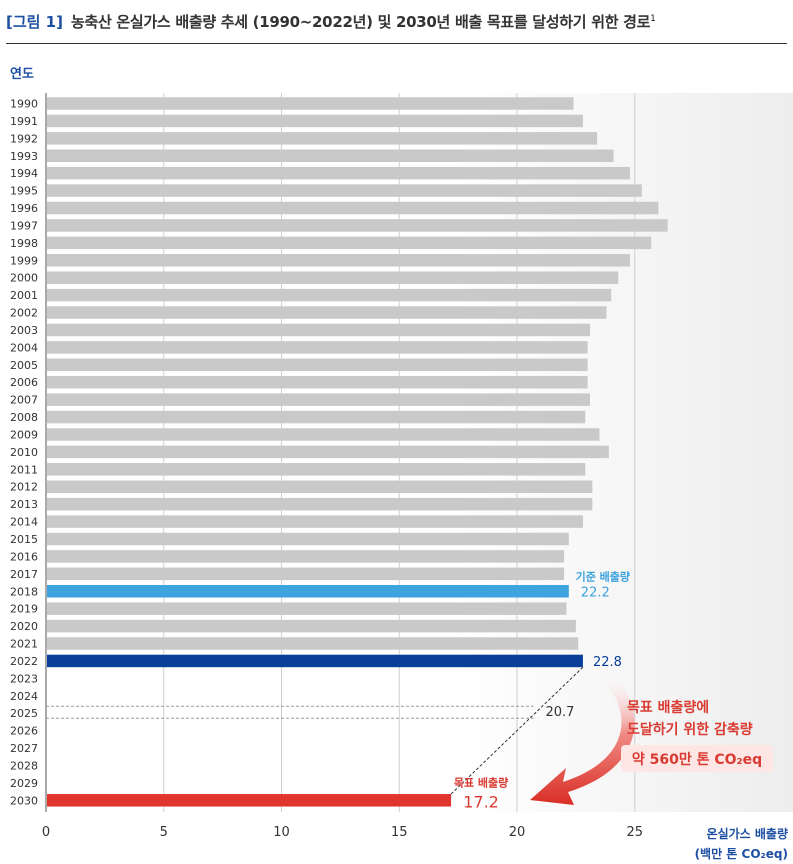  What do you see at coordinates (24, 504) in the screenshot?
I see `y-tick-label: 2013` at bounding box center [24, 504].